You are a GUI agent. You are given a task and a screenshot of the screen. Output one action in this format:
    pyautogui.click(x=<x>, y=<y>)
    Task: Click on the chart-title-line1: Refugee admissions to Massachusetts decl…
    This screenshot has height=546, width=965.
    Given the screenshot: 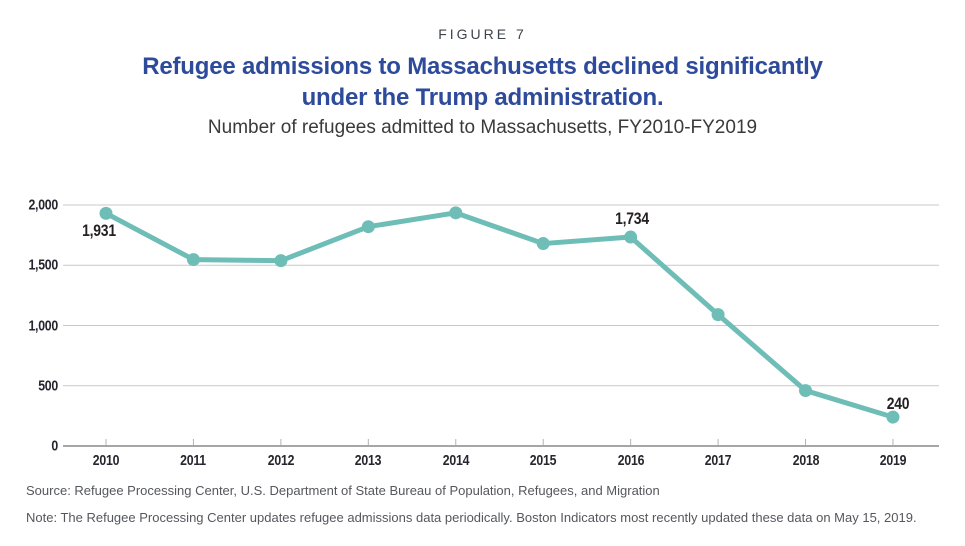 What is the action you would take?
    pyautogui.click(x=482, y=66)
    